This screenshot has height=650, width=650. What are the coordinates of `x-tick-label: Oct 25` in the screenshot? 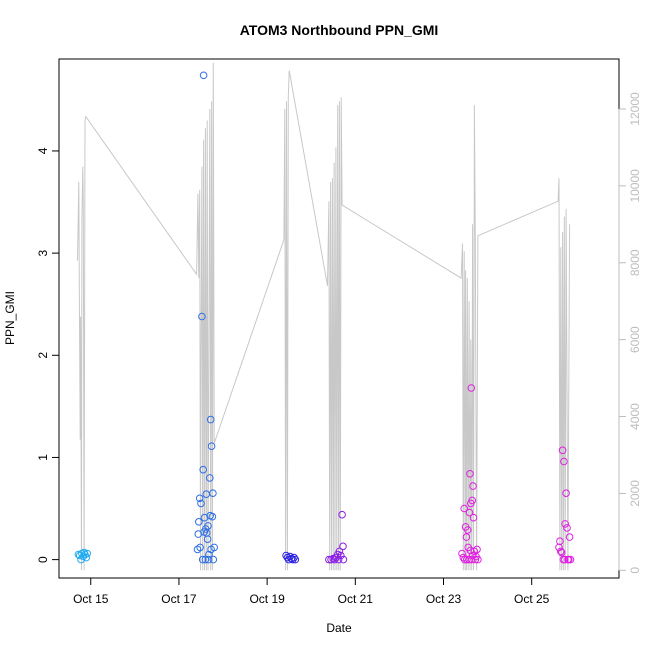 It's located at (532, 599).